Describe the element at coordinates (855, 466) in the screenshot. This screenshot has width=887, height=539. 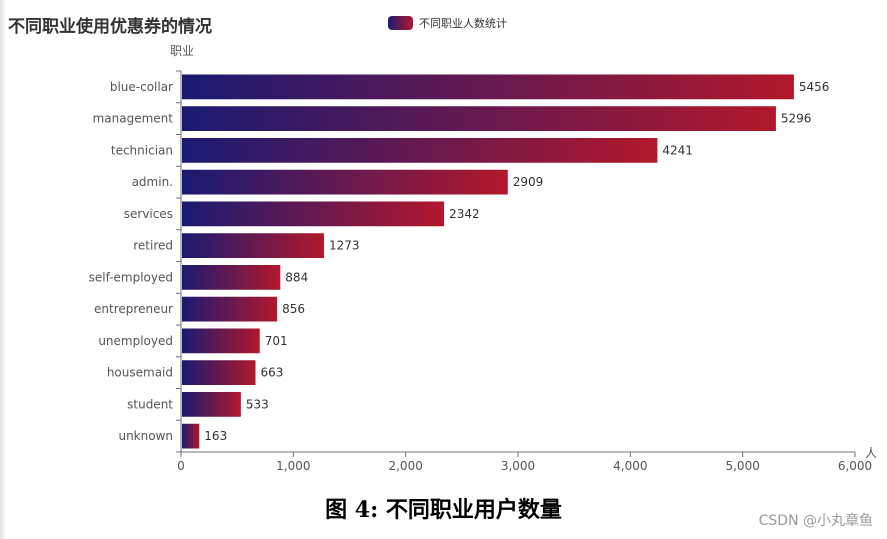
I see `x-tick-label: 6,000` at that location.